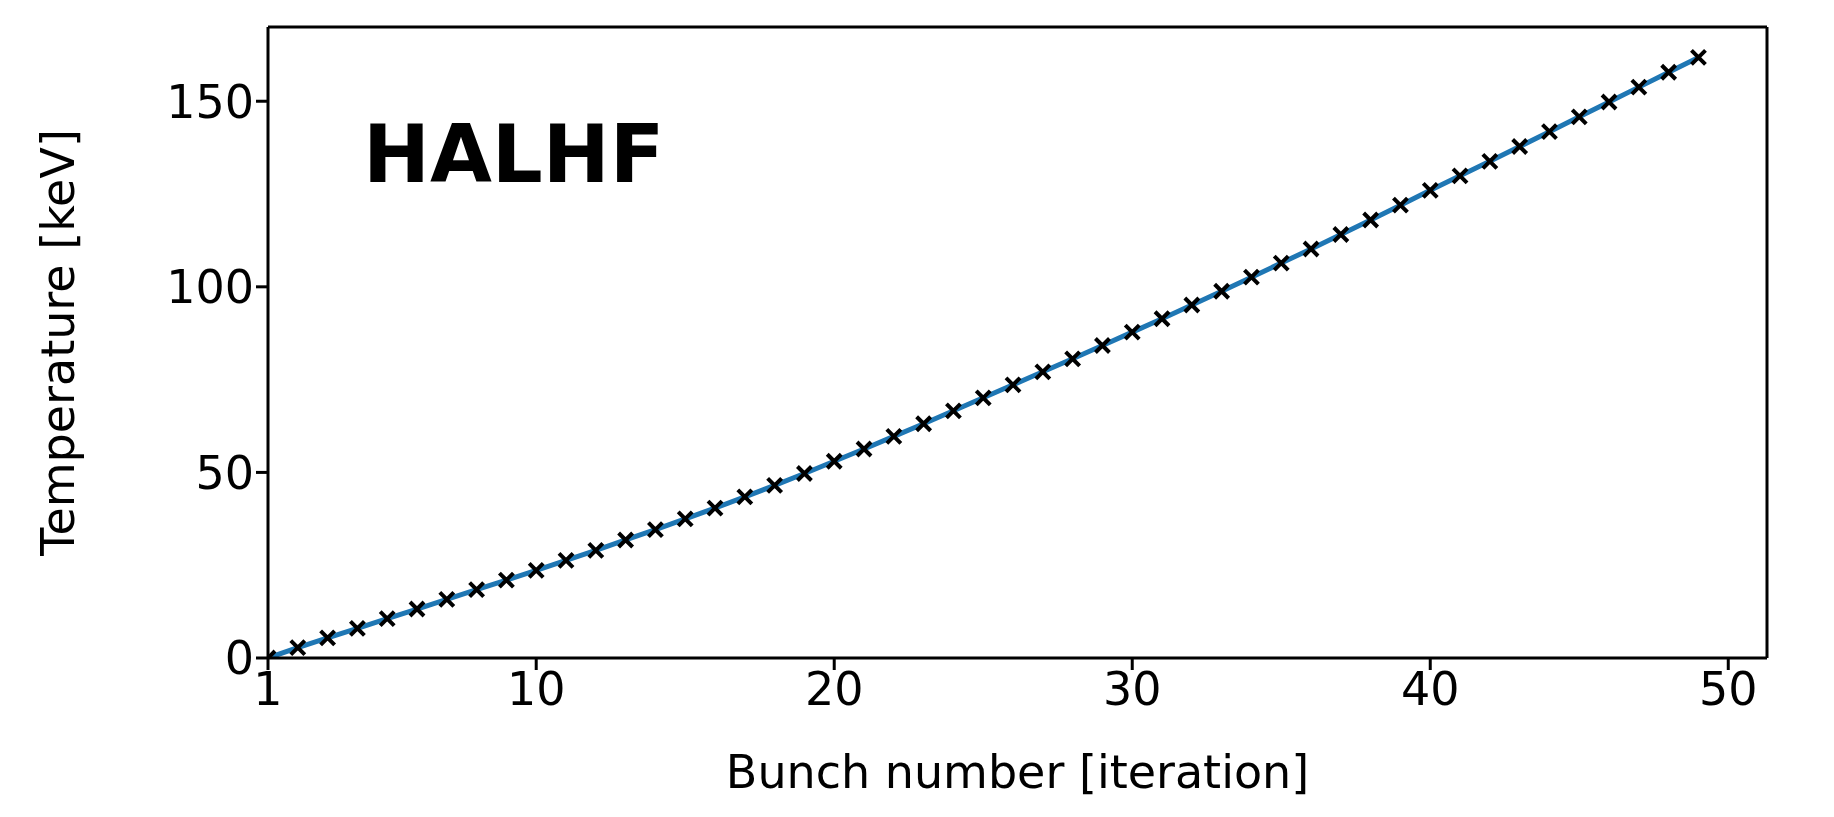  Describe the element at coordinates (268, 688) in the screenshot. I see `x-tick-label: 1` at that location.